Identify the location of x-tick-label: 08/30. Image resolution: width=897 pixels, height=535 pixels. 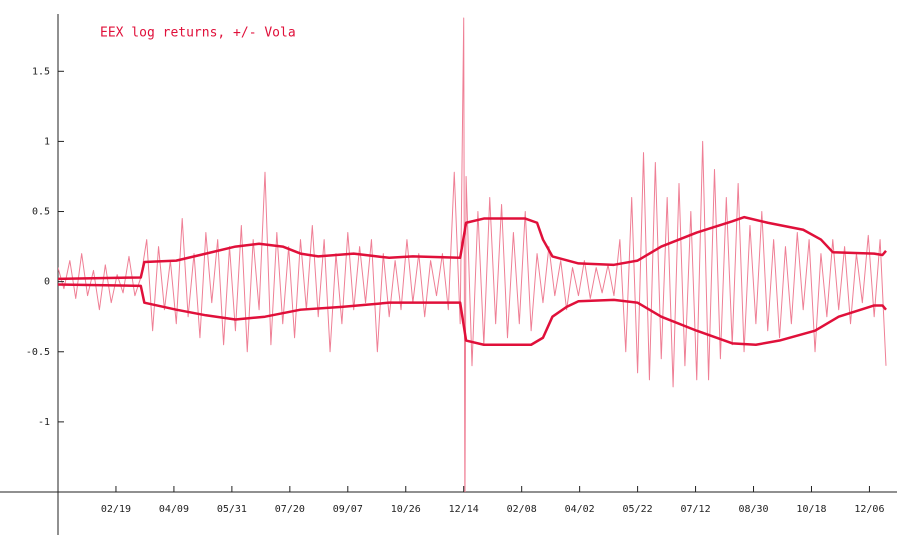
(753, 509).